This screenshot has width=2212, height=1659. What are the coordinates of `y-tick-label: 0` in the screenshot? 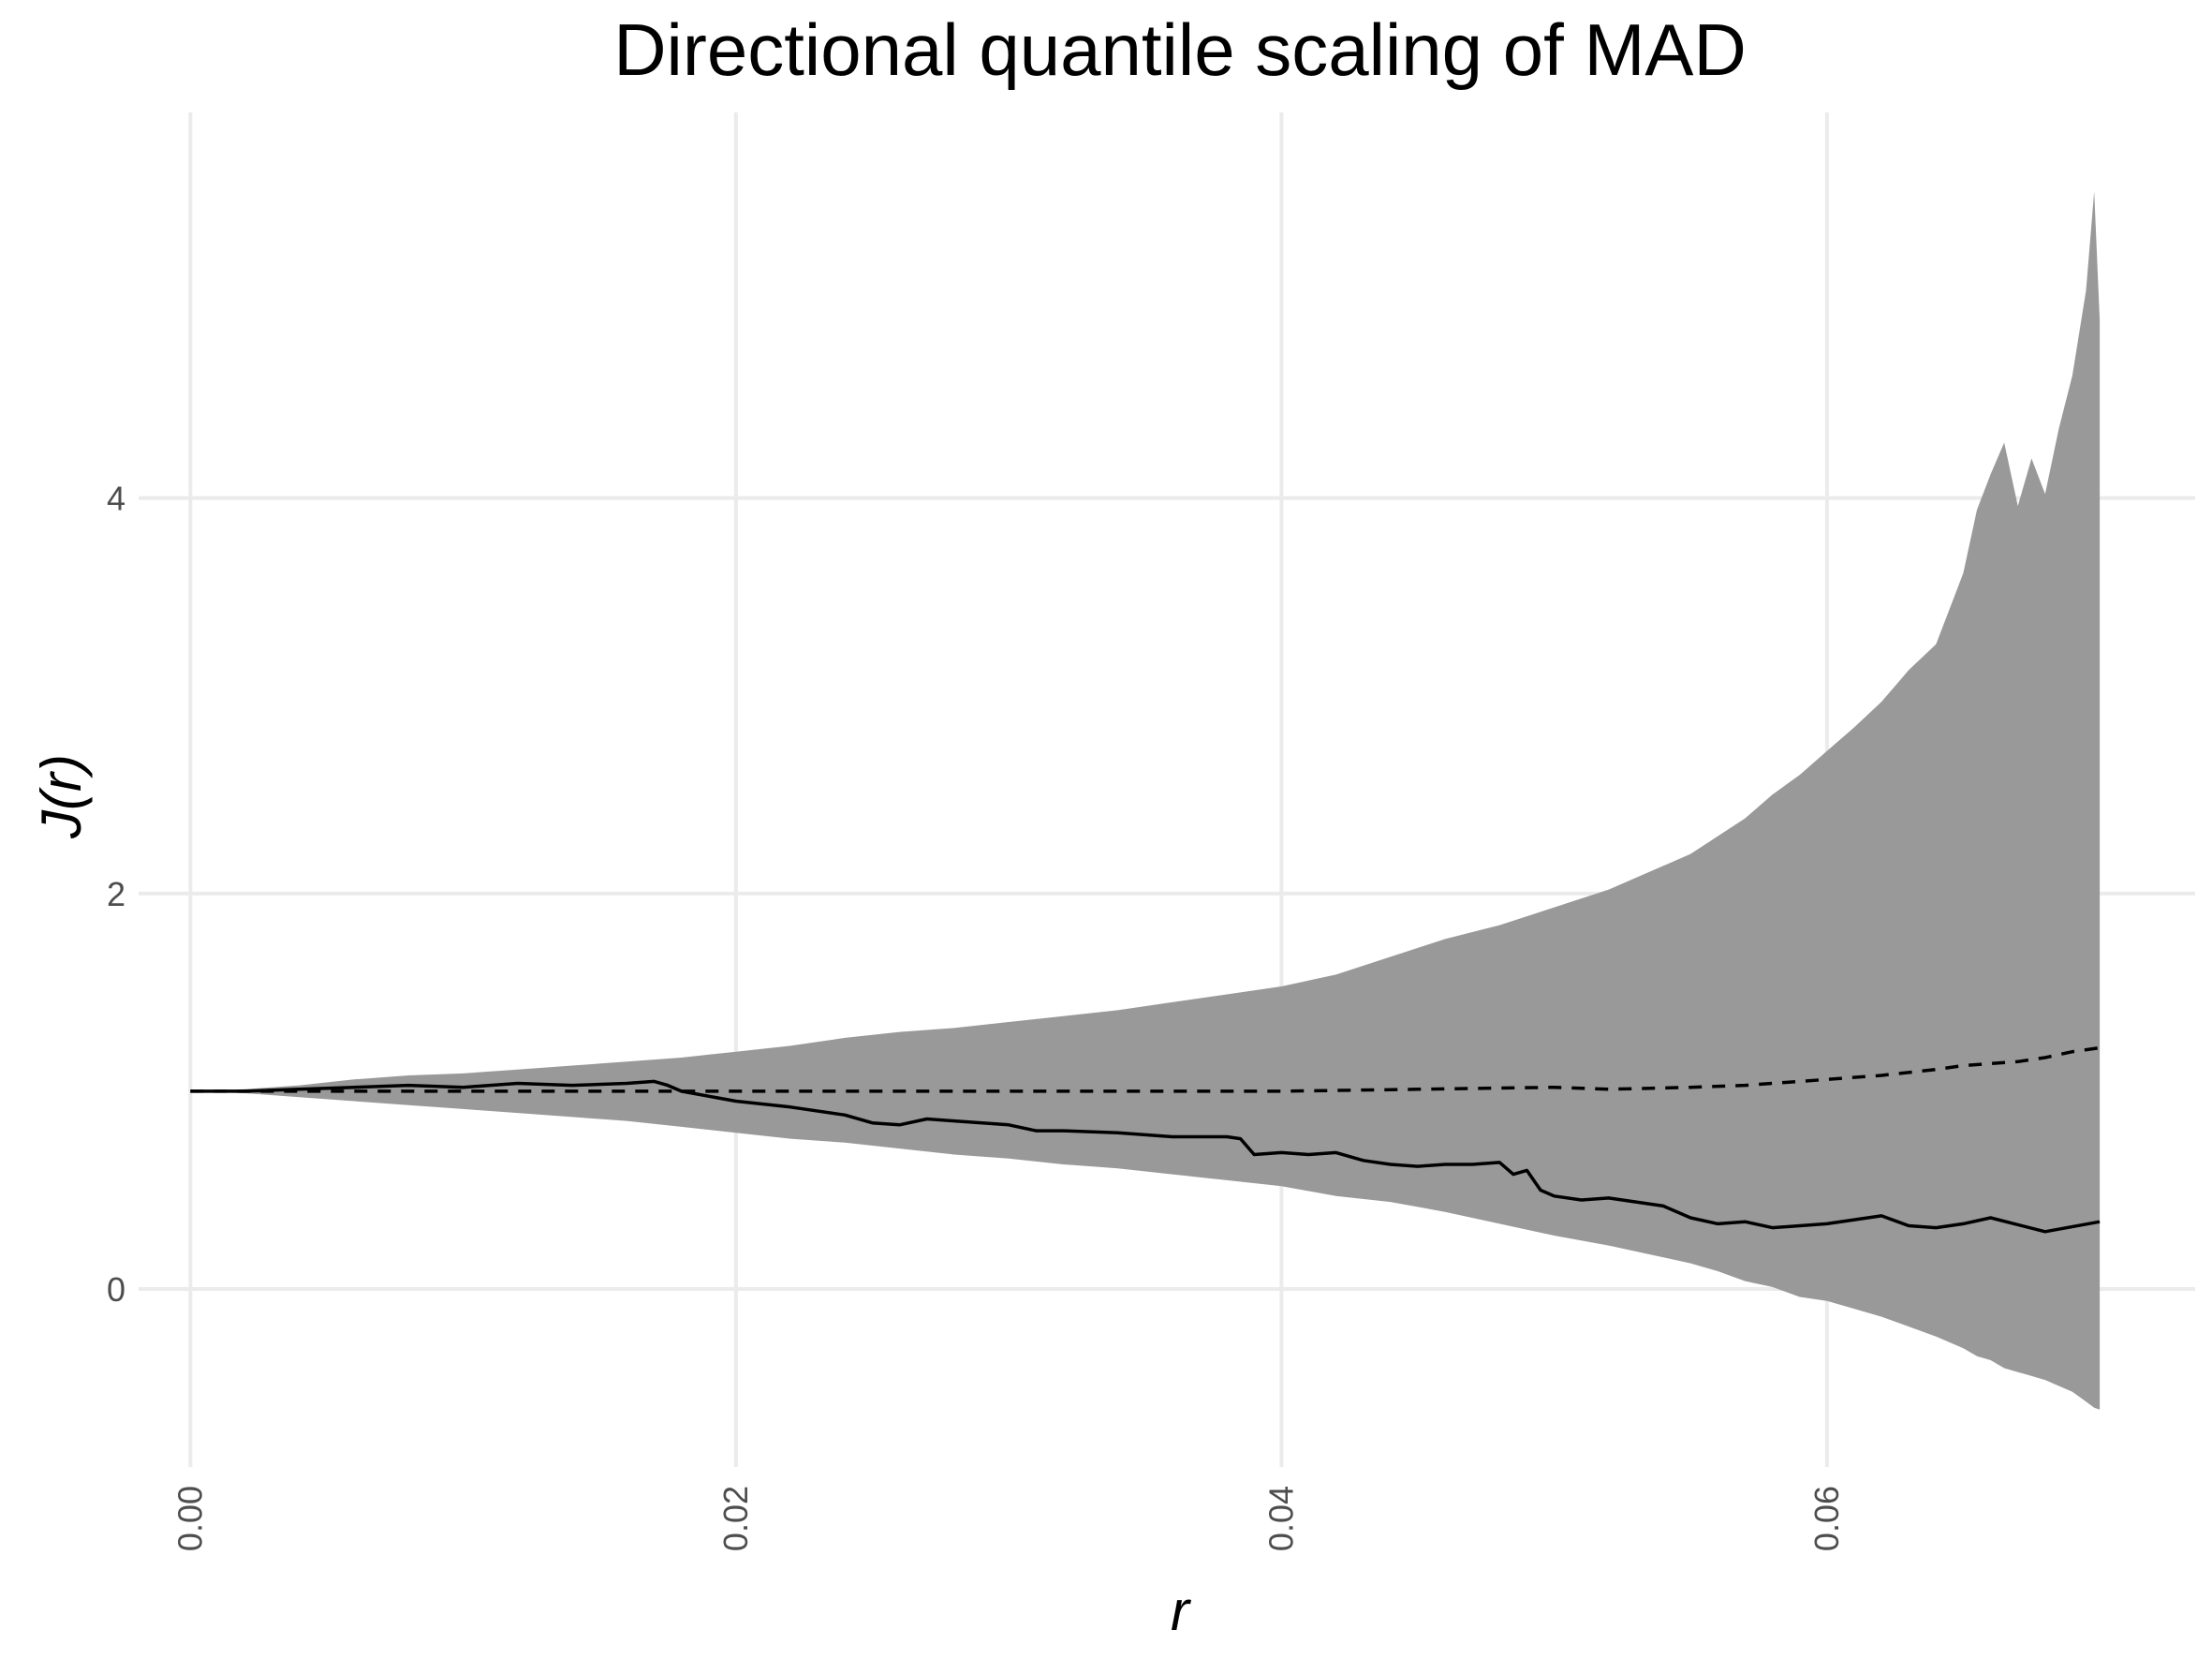 It's located at (116, 1289).